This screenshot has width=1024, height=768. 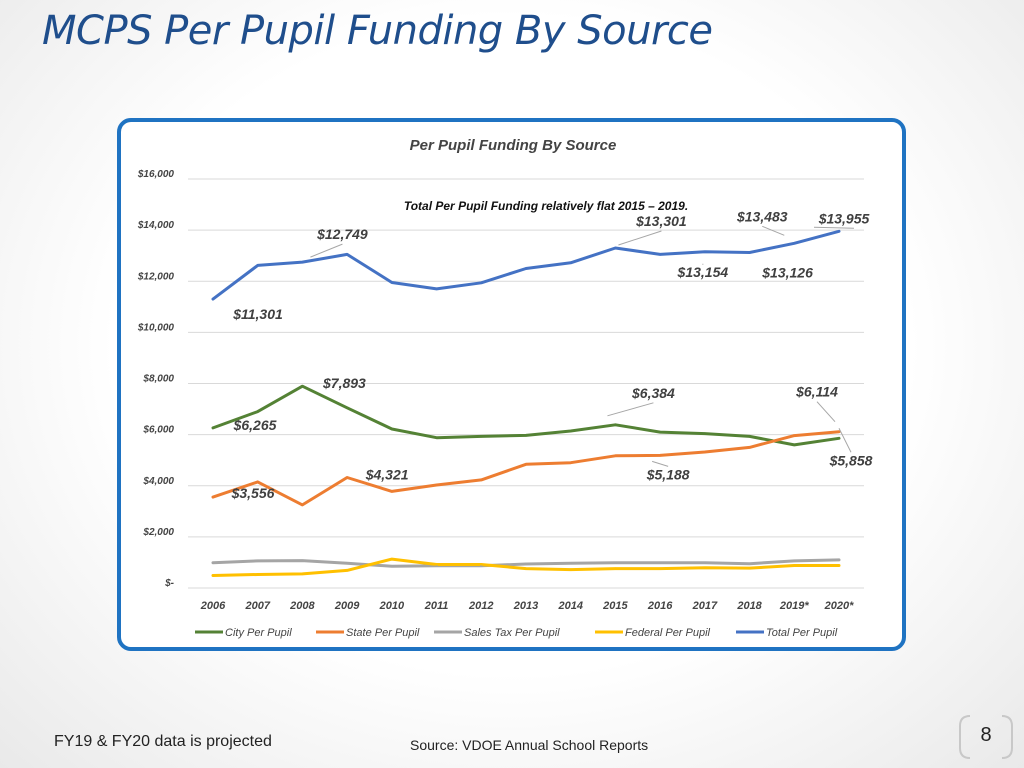 I want to click on y-tick-label: $4,000, so click(x=158, y=481).